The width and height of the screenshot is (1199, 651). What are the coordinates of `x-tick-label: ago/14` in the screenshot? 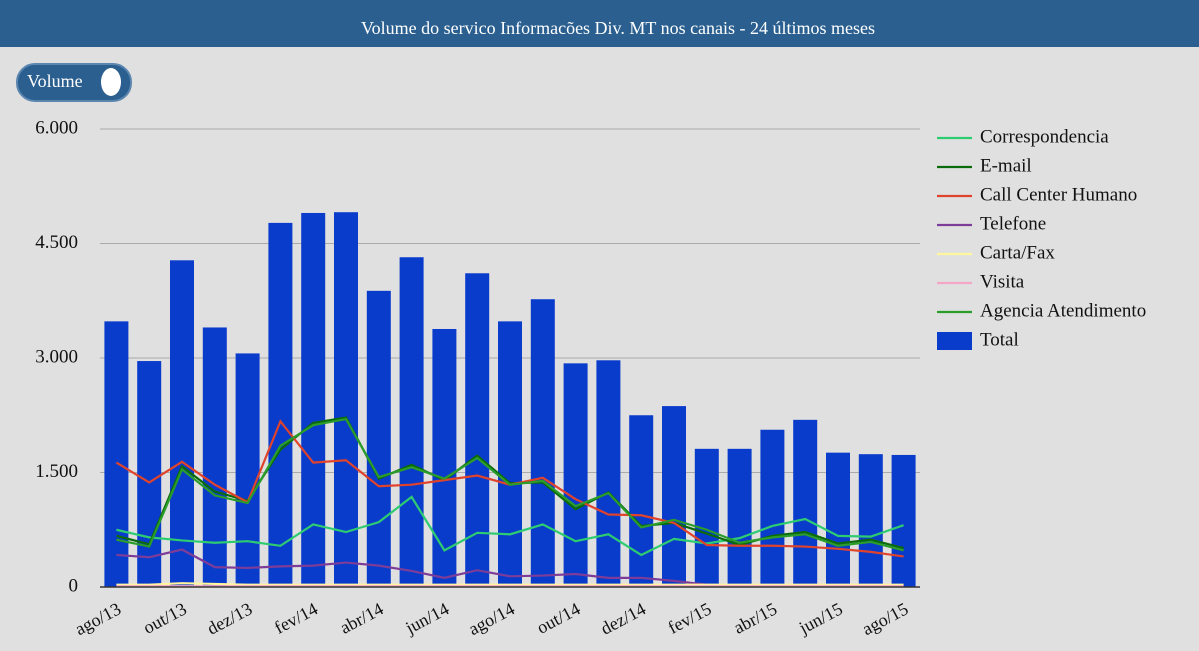 It's located at (491, 619).